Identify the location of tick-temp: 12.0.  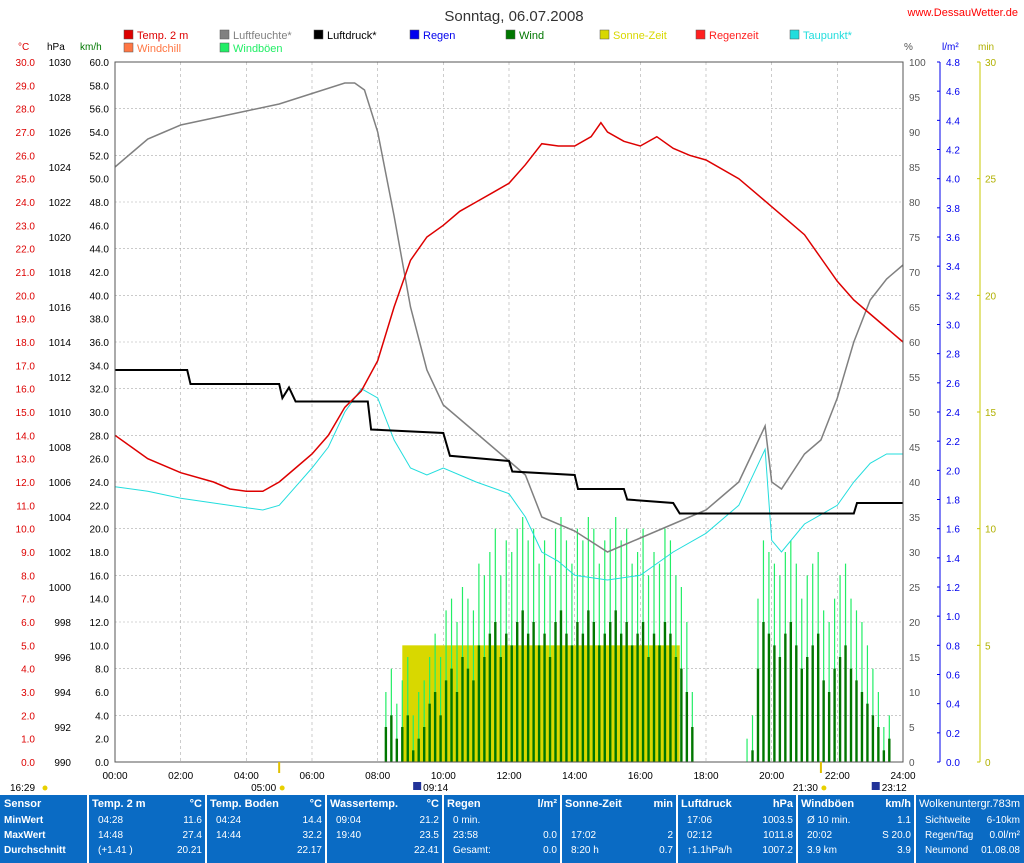
(26, 483).